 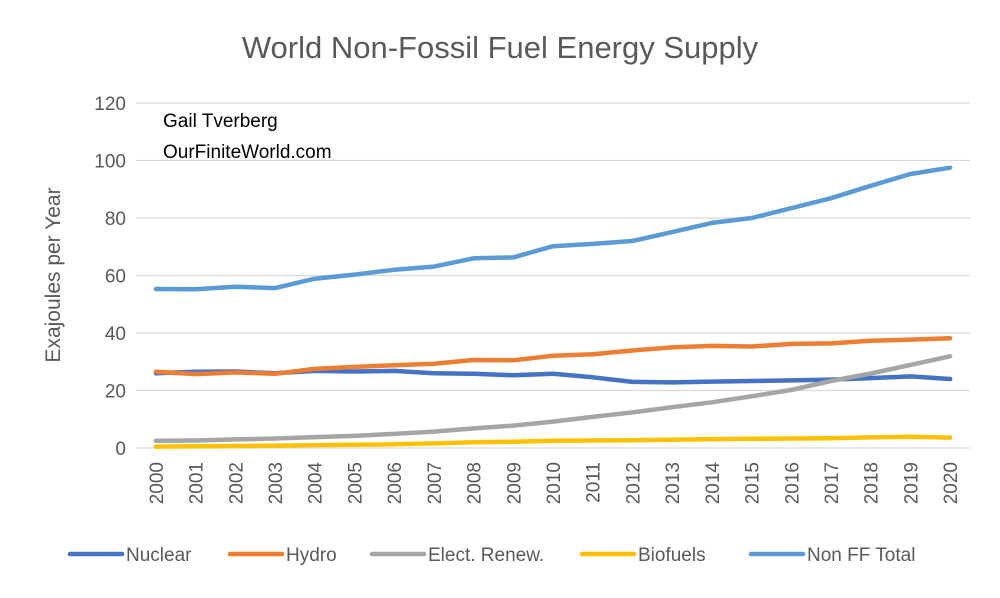 What do you see at coordinates (115, 219) in the screenshot?
I see `y-tick-label-80: 80` at bounding box center [115, 219].